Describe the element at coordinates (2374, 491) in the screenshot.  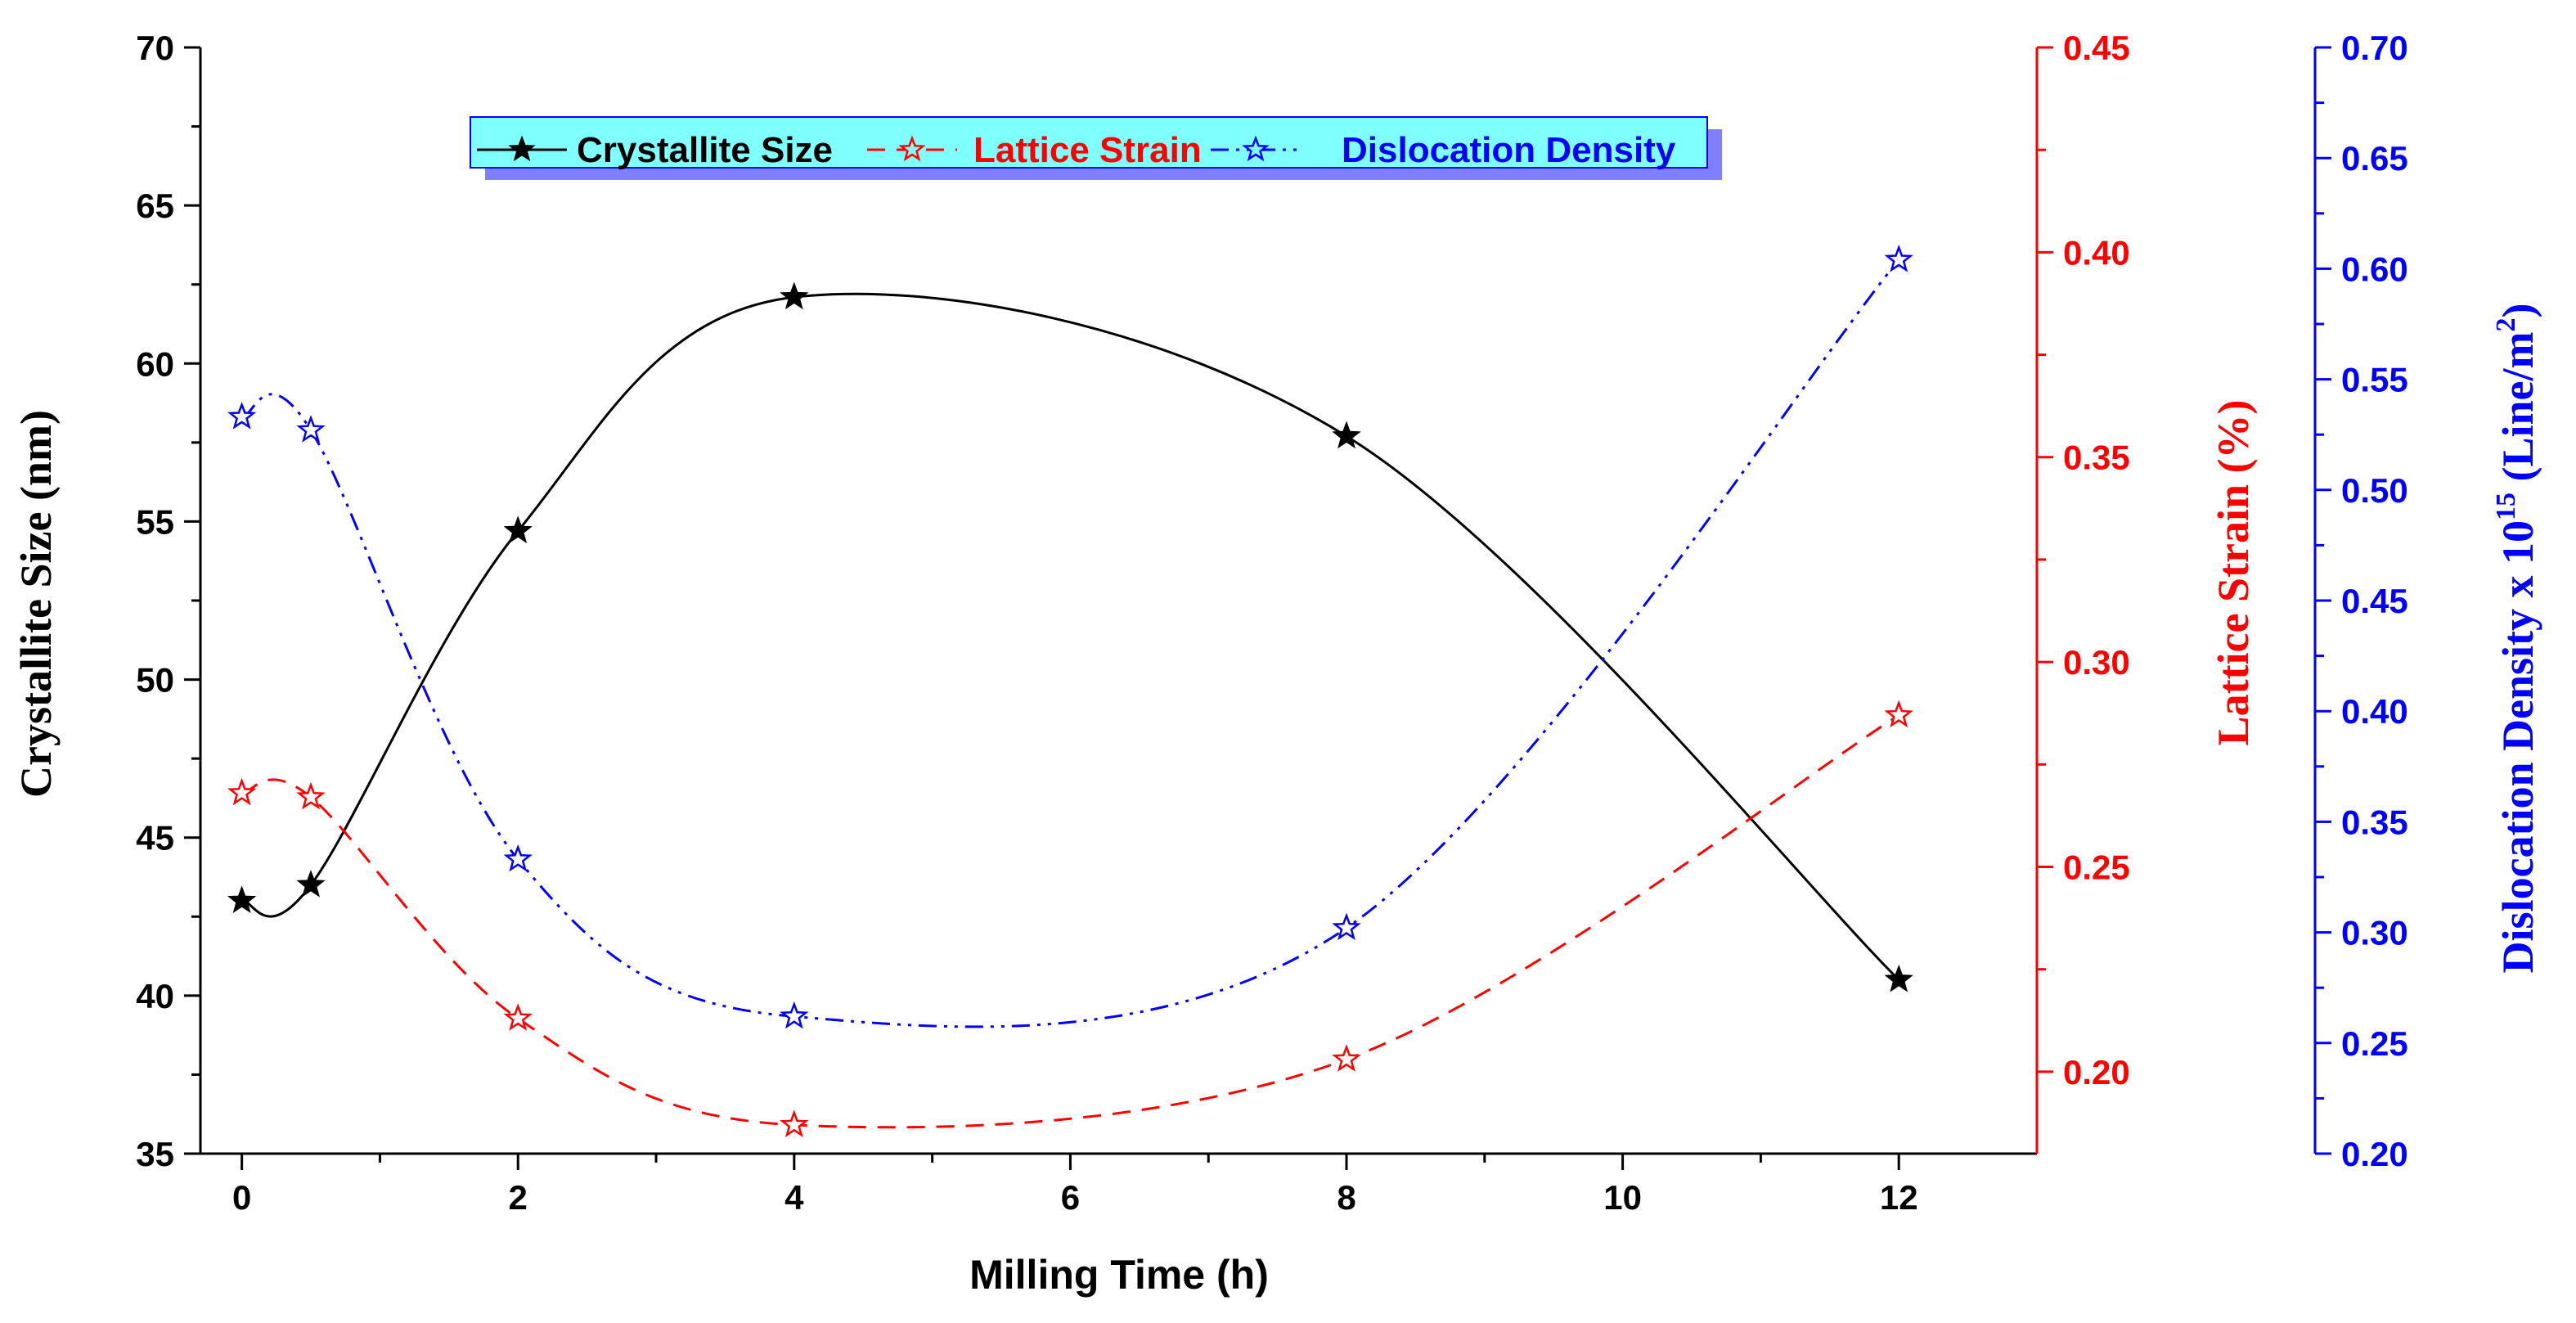
I see `y-right2-tick-label: 0.50` at that location.